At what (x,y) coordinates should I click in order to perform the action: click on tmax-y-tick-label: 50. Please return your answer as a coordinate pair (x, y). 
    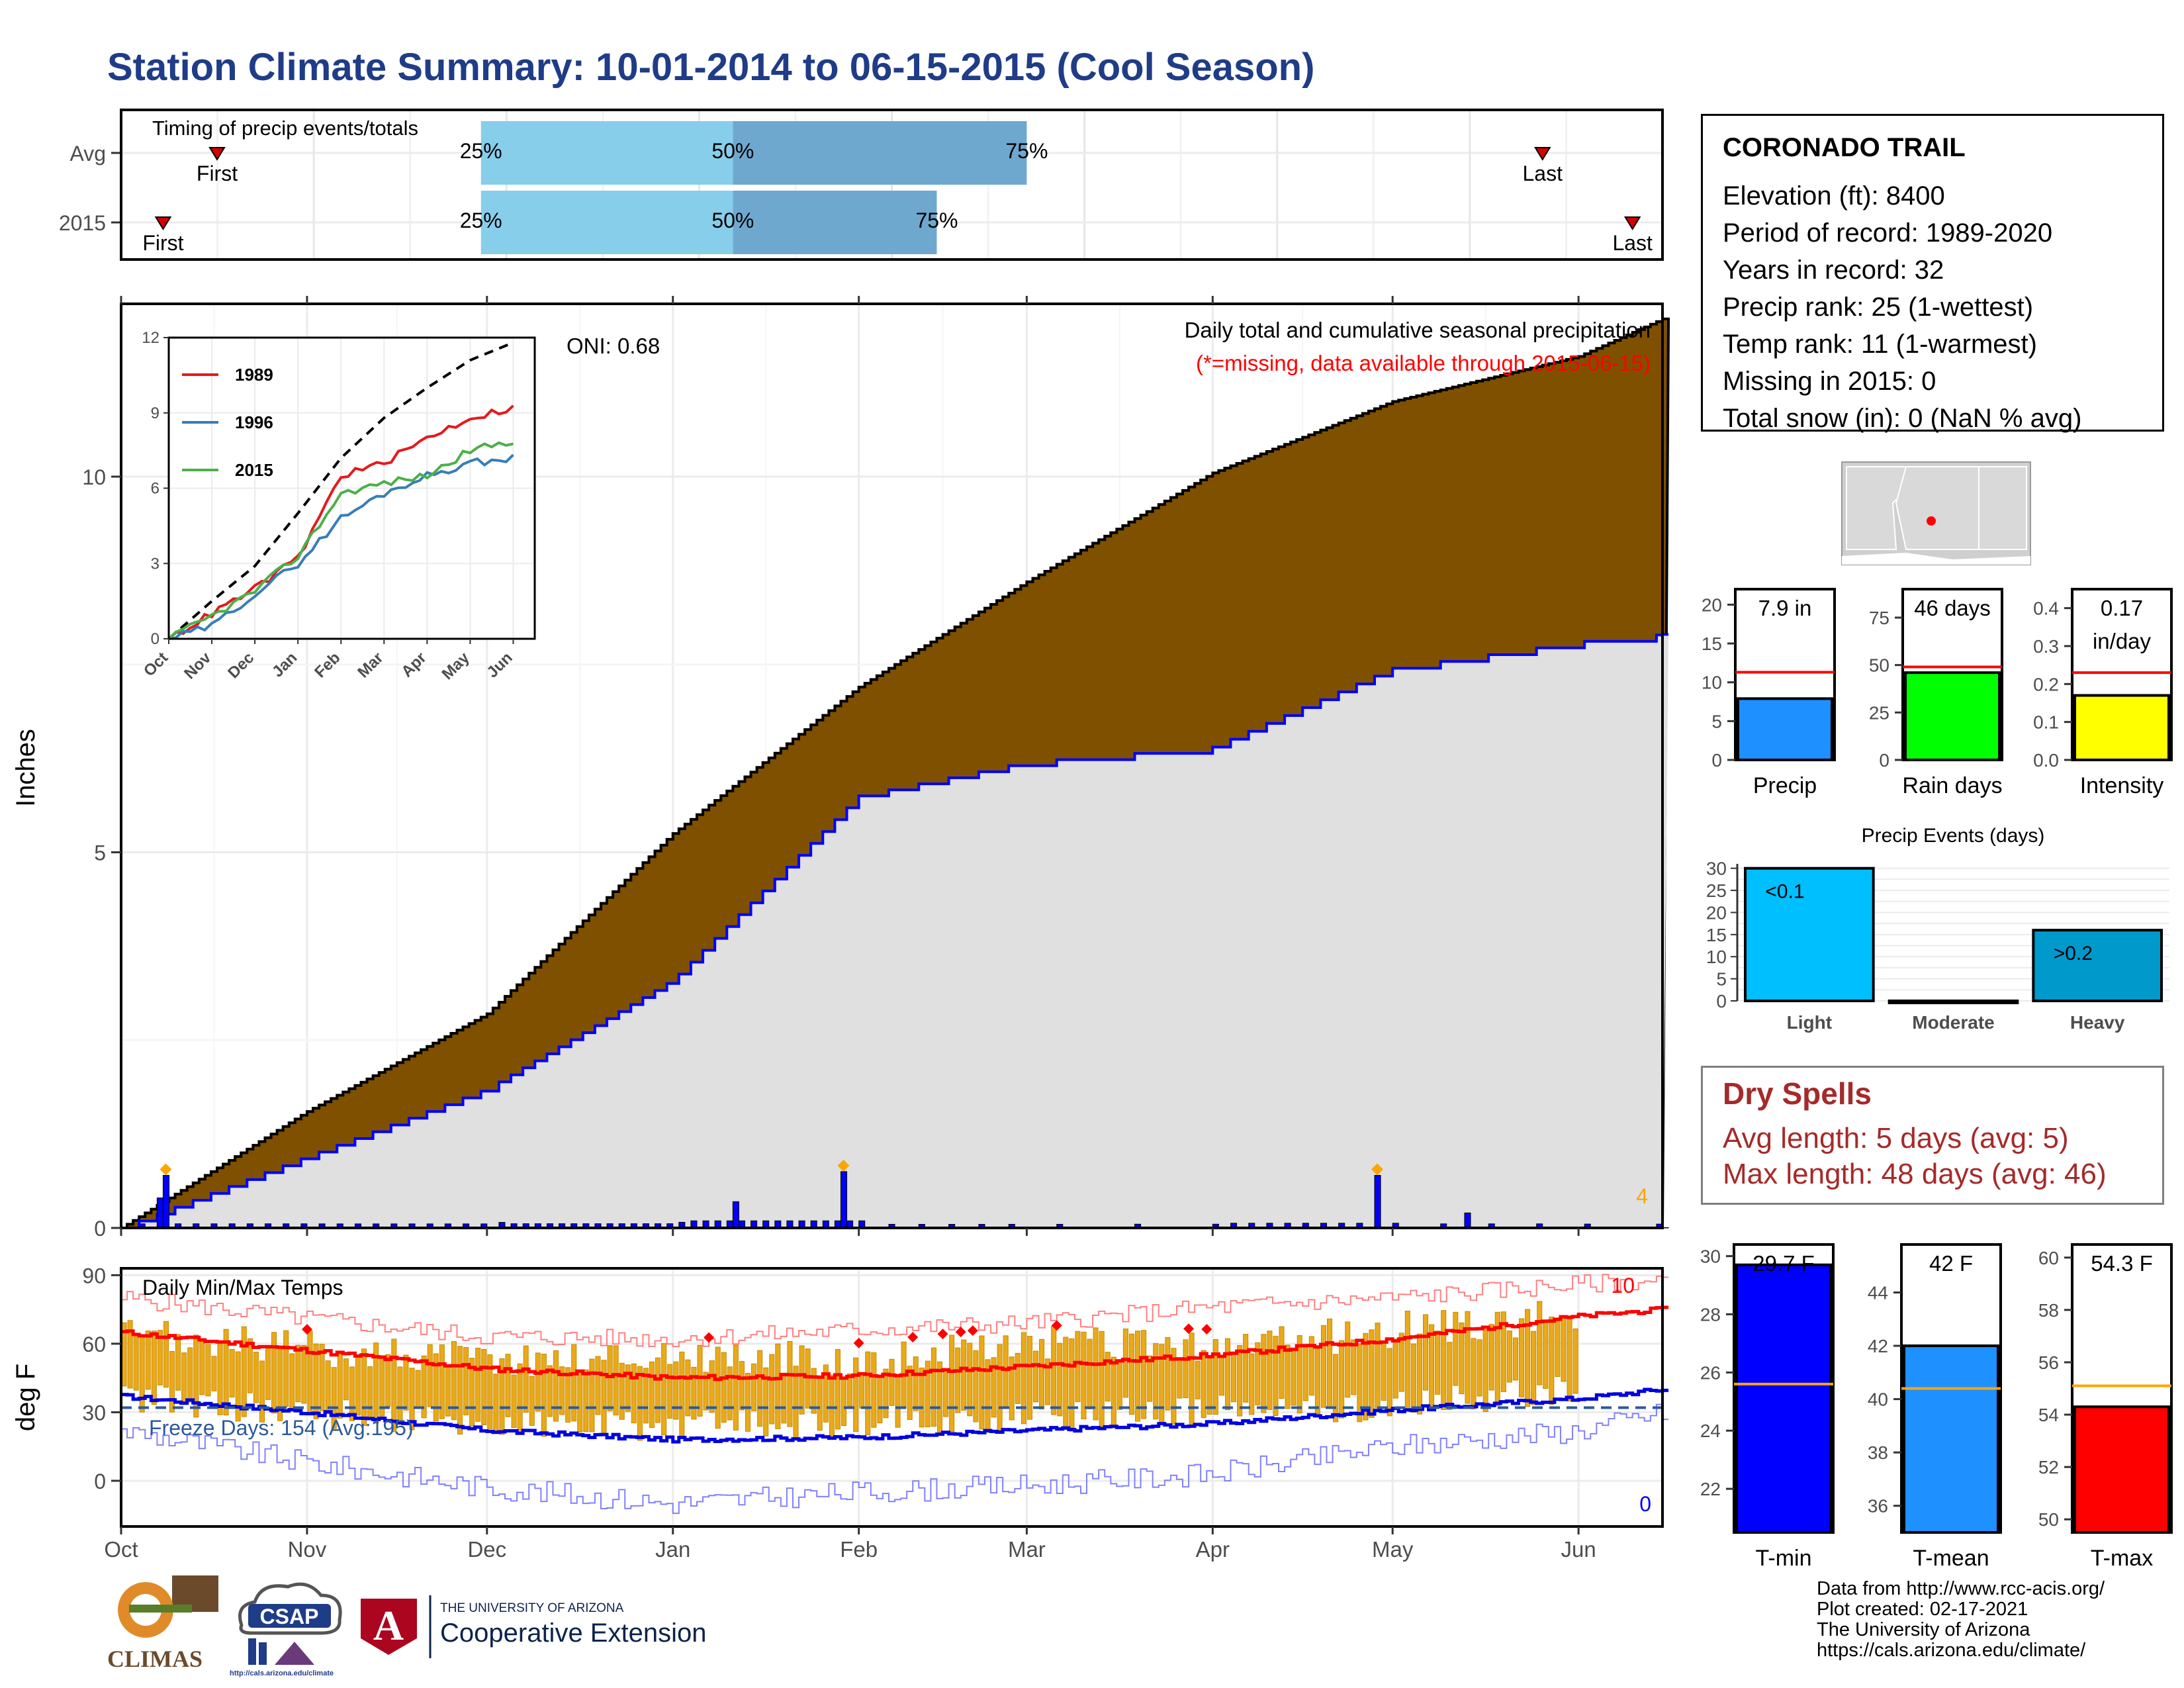
    Looking at the image, I should click on (2048, 1519).